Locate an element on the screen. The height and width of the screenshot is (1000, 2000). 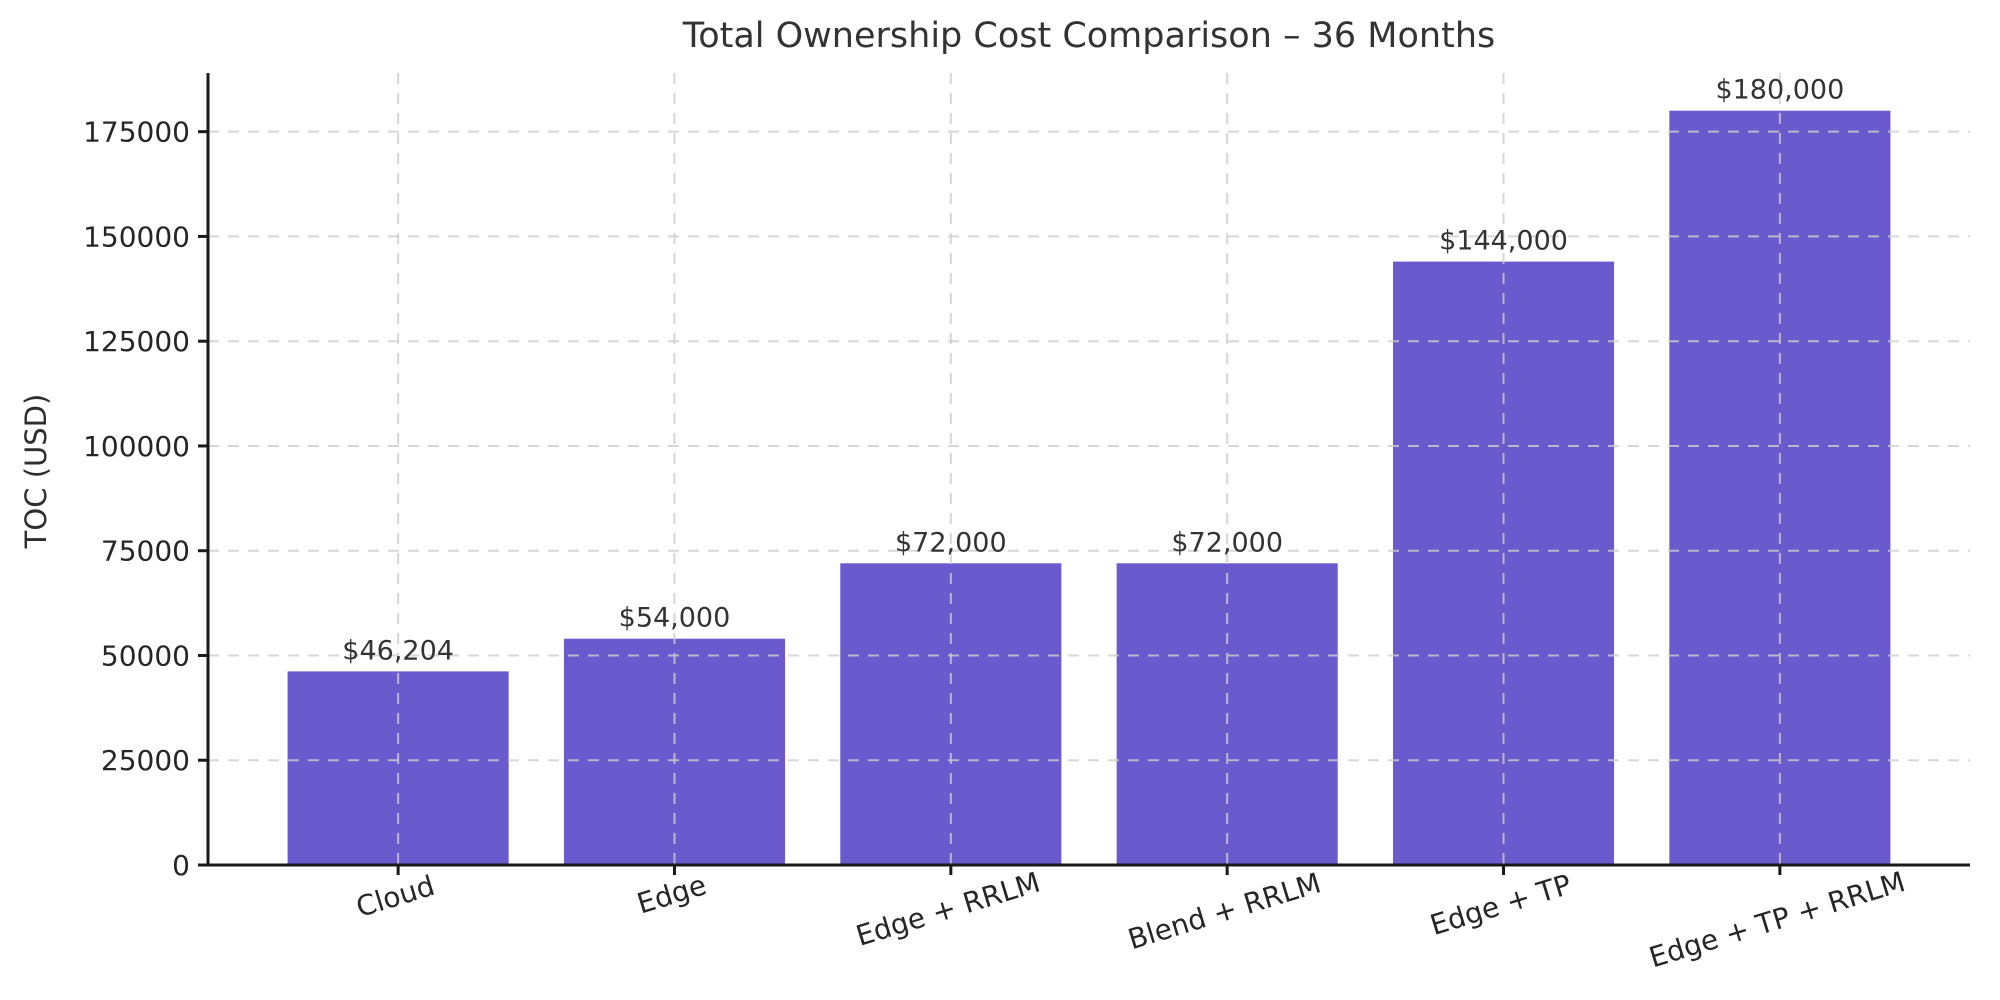
x-tick-label: Edge + TP is located at coordinates (1500, 905).